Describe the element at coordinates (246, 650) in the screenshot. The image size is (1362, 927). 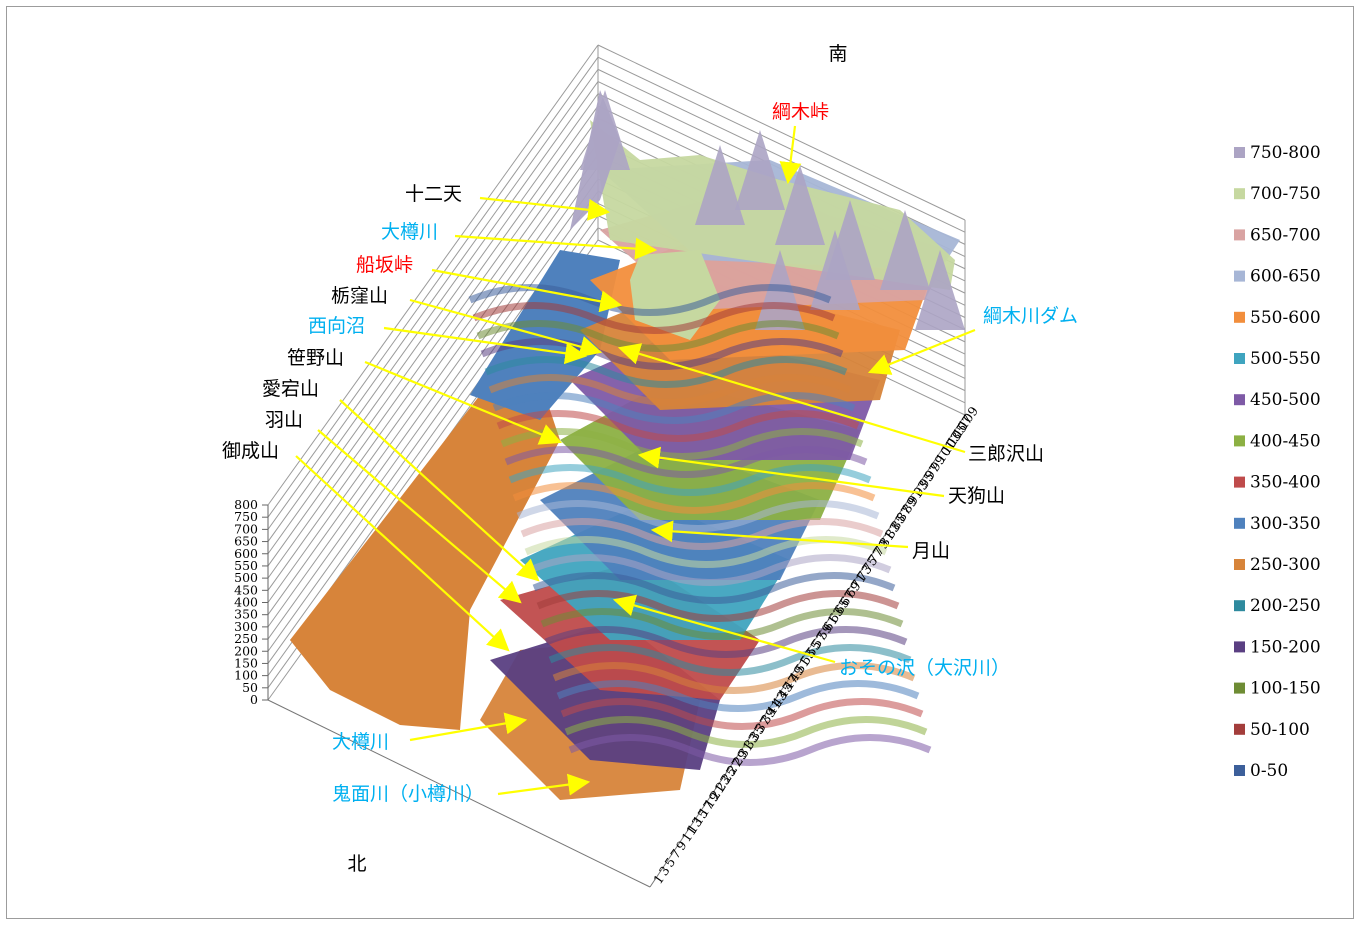
I see `z-tick-label: 200` at that location.